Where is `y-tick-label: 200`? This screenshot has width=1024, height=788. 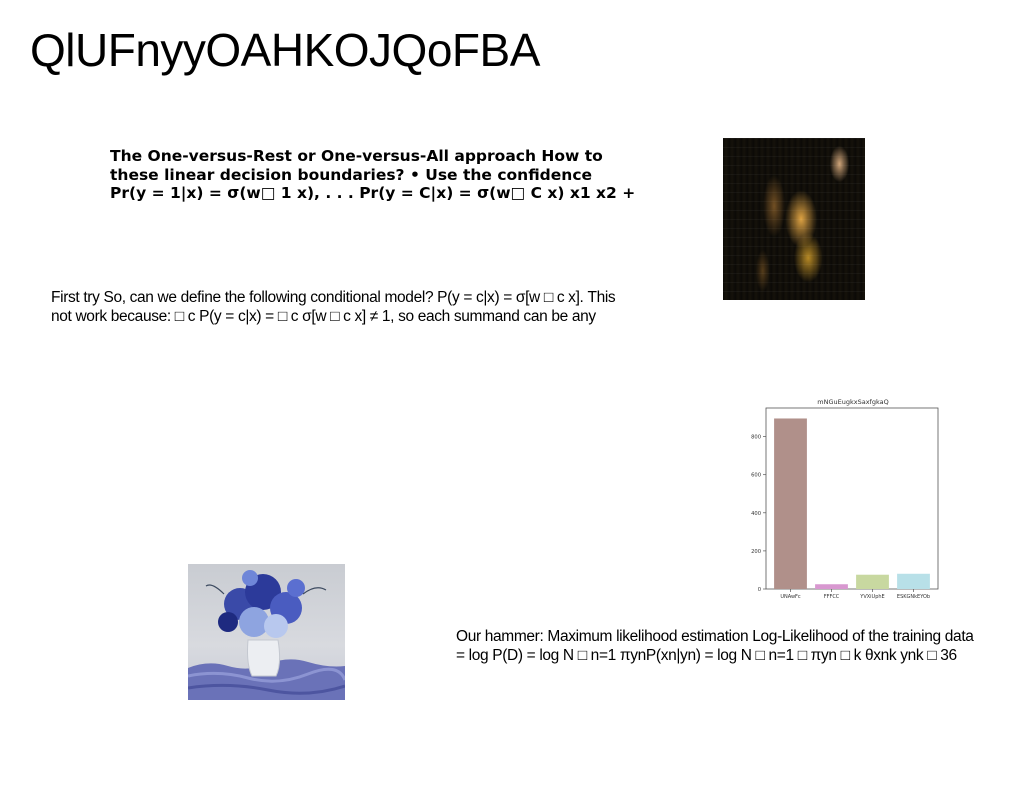
y-tick-label: 200 is located at coordinates (756, 552).